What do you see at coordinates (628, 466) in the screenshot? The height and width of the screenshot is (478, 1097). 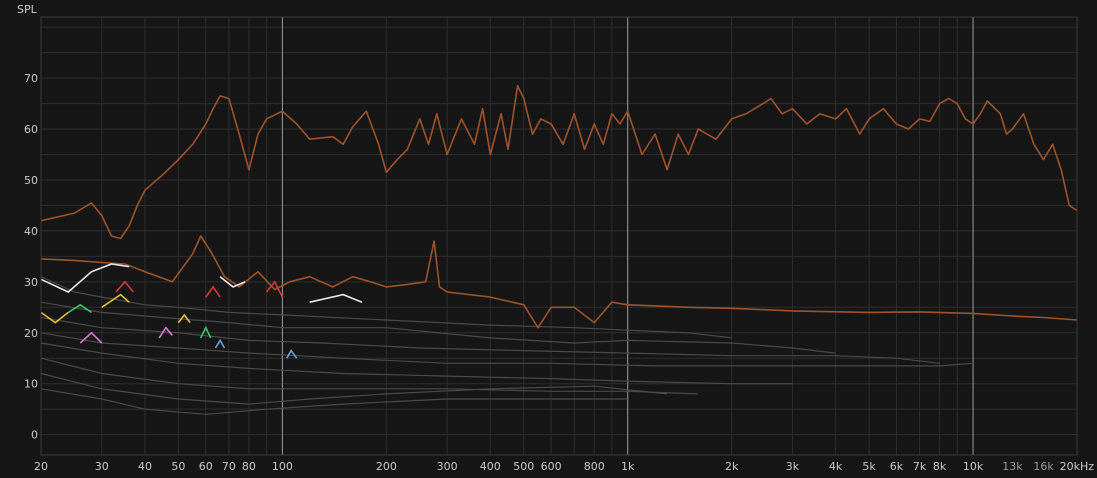 I see `x-tick-label: 1k` at bounding box center [628, 466].